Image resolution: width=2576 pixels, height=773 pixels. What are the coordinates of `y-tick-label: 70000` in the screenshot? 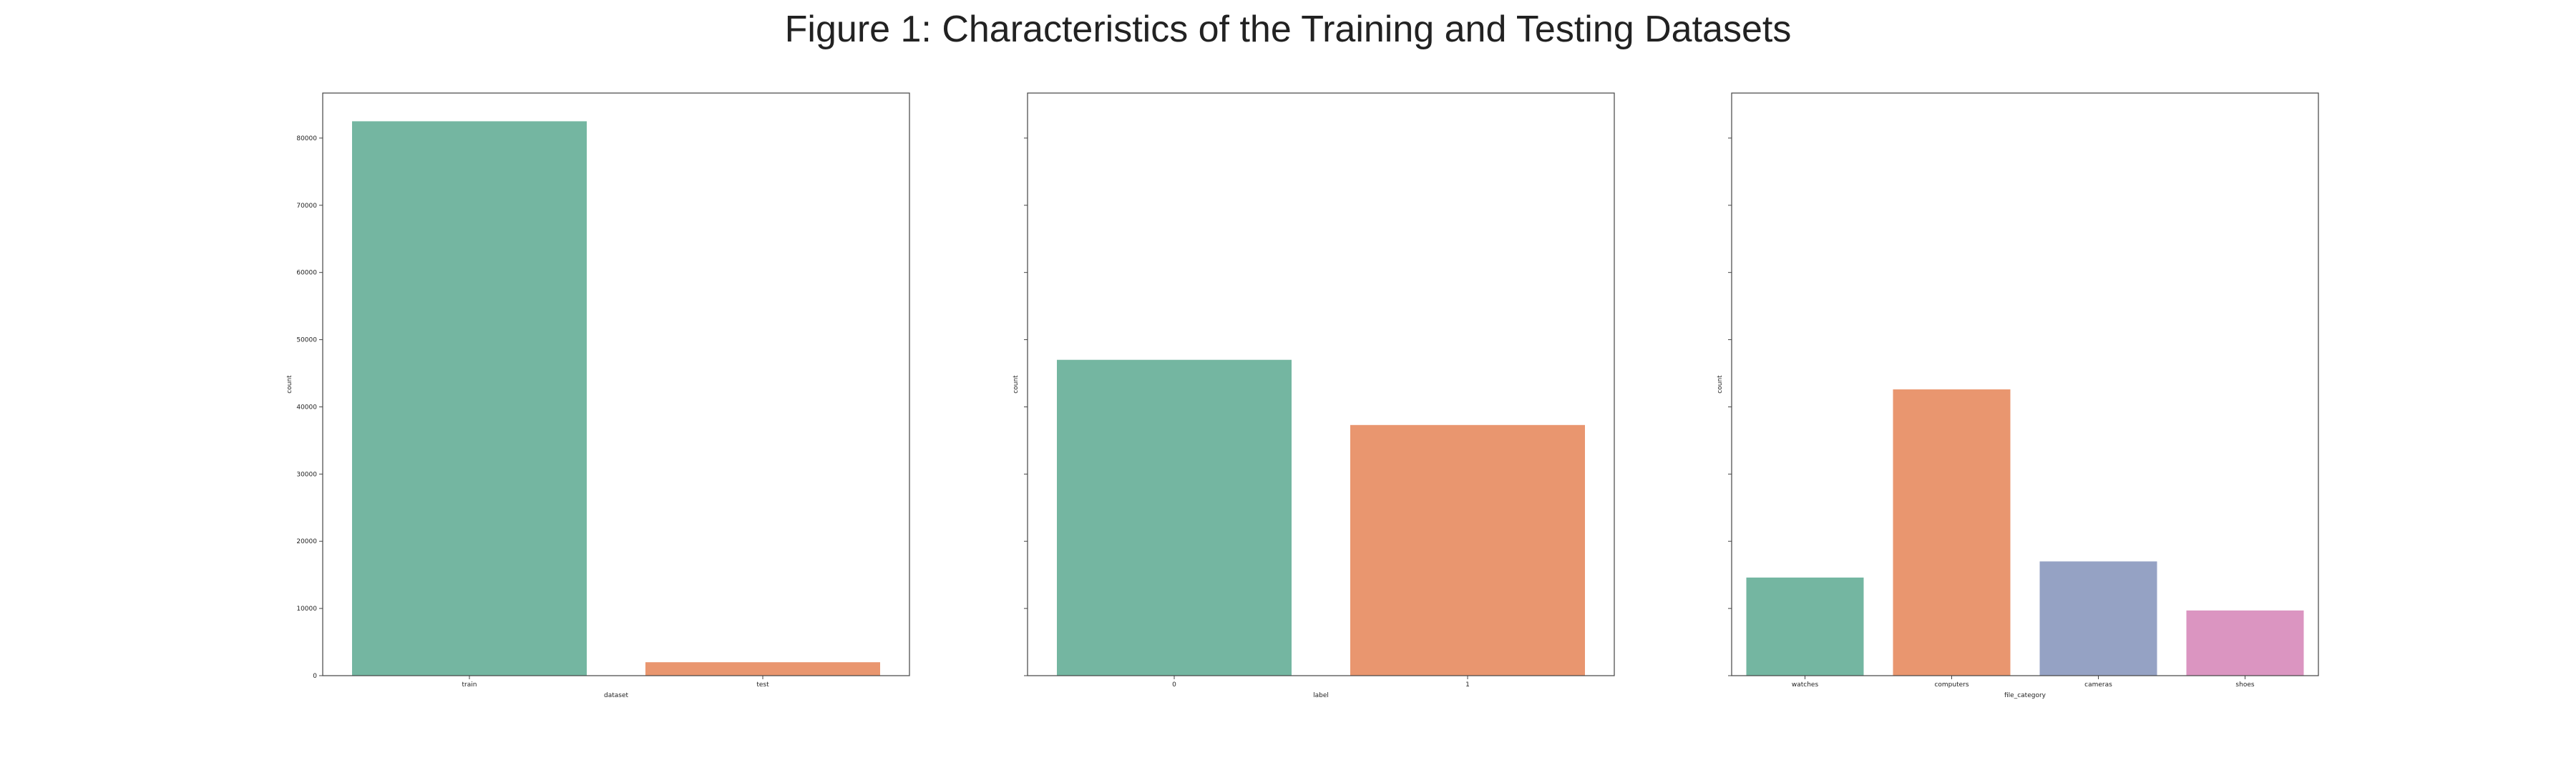 It's located at (306, 206).